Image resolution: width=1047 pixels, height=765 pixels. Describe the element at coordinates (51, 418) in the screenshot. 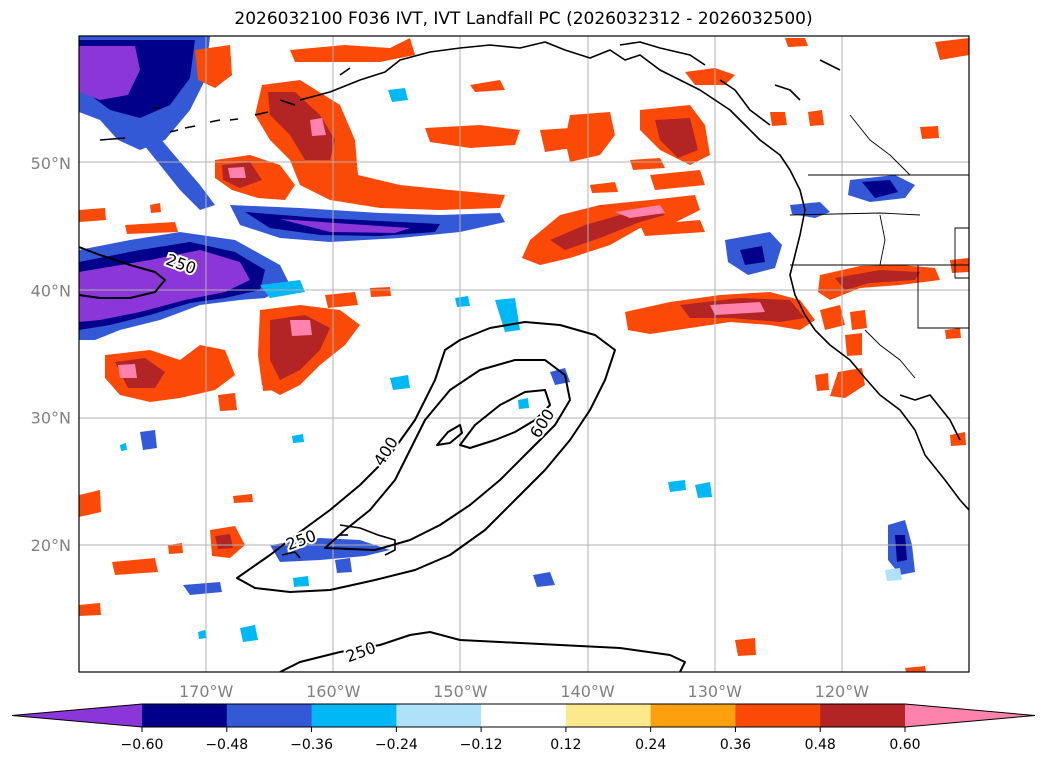

I see `lat-label: 30°N` at that location.